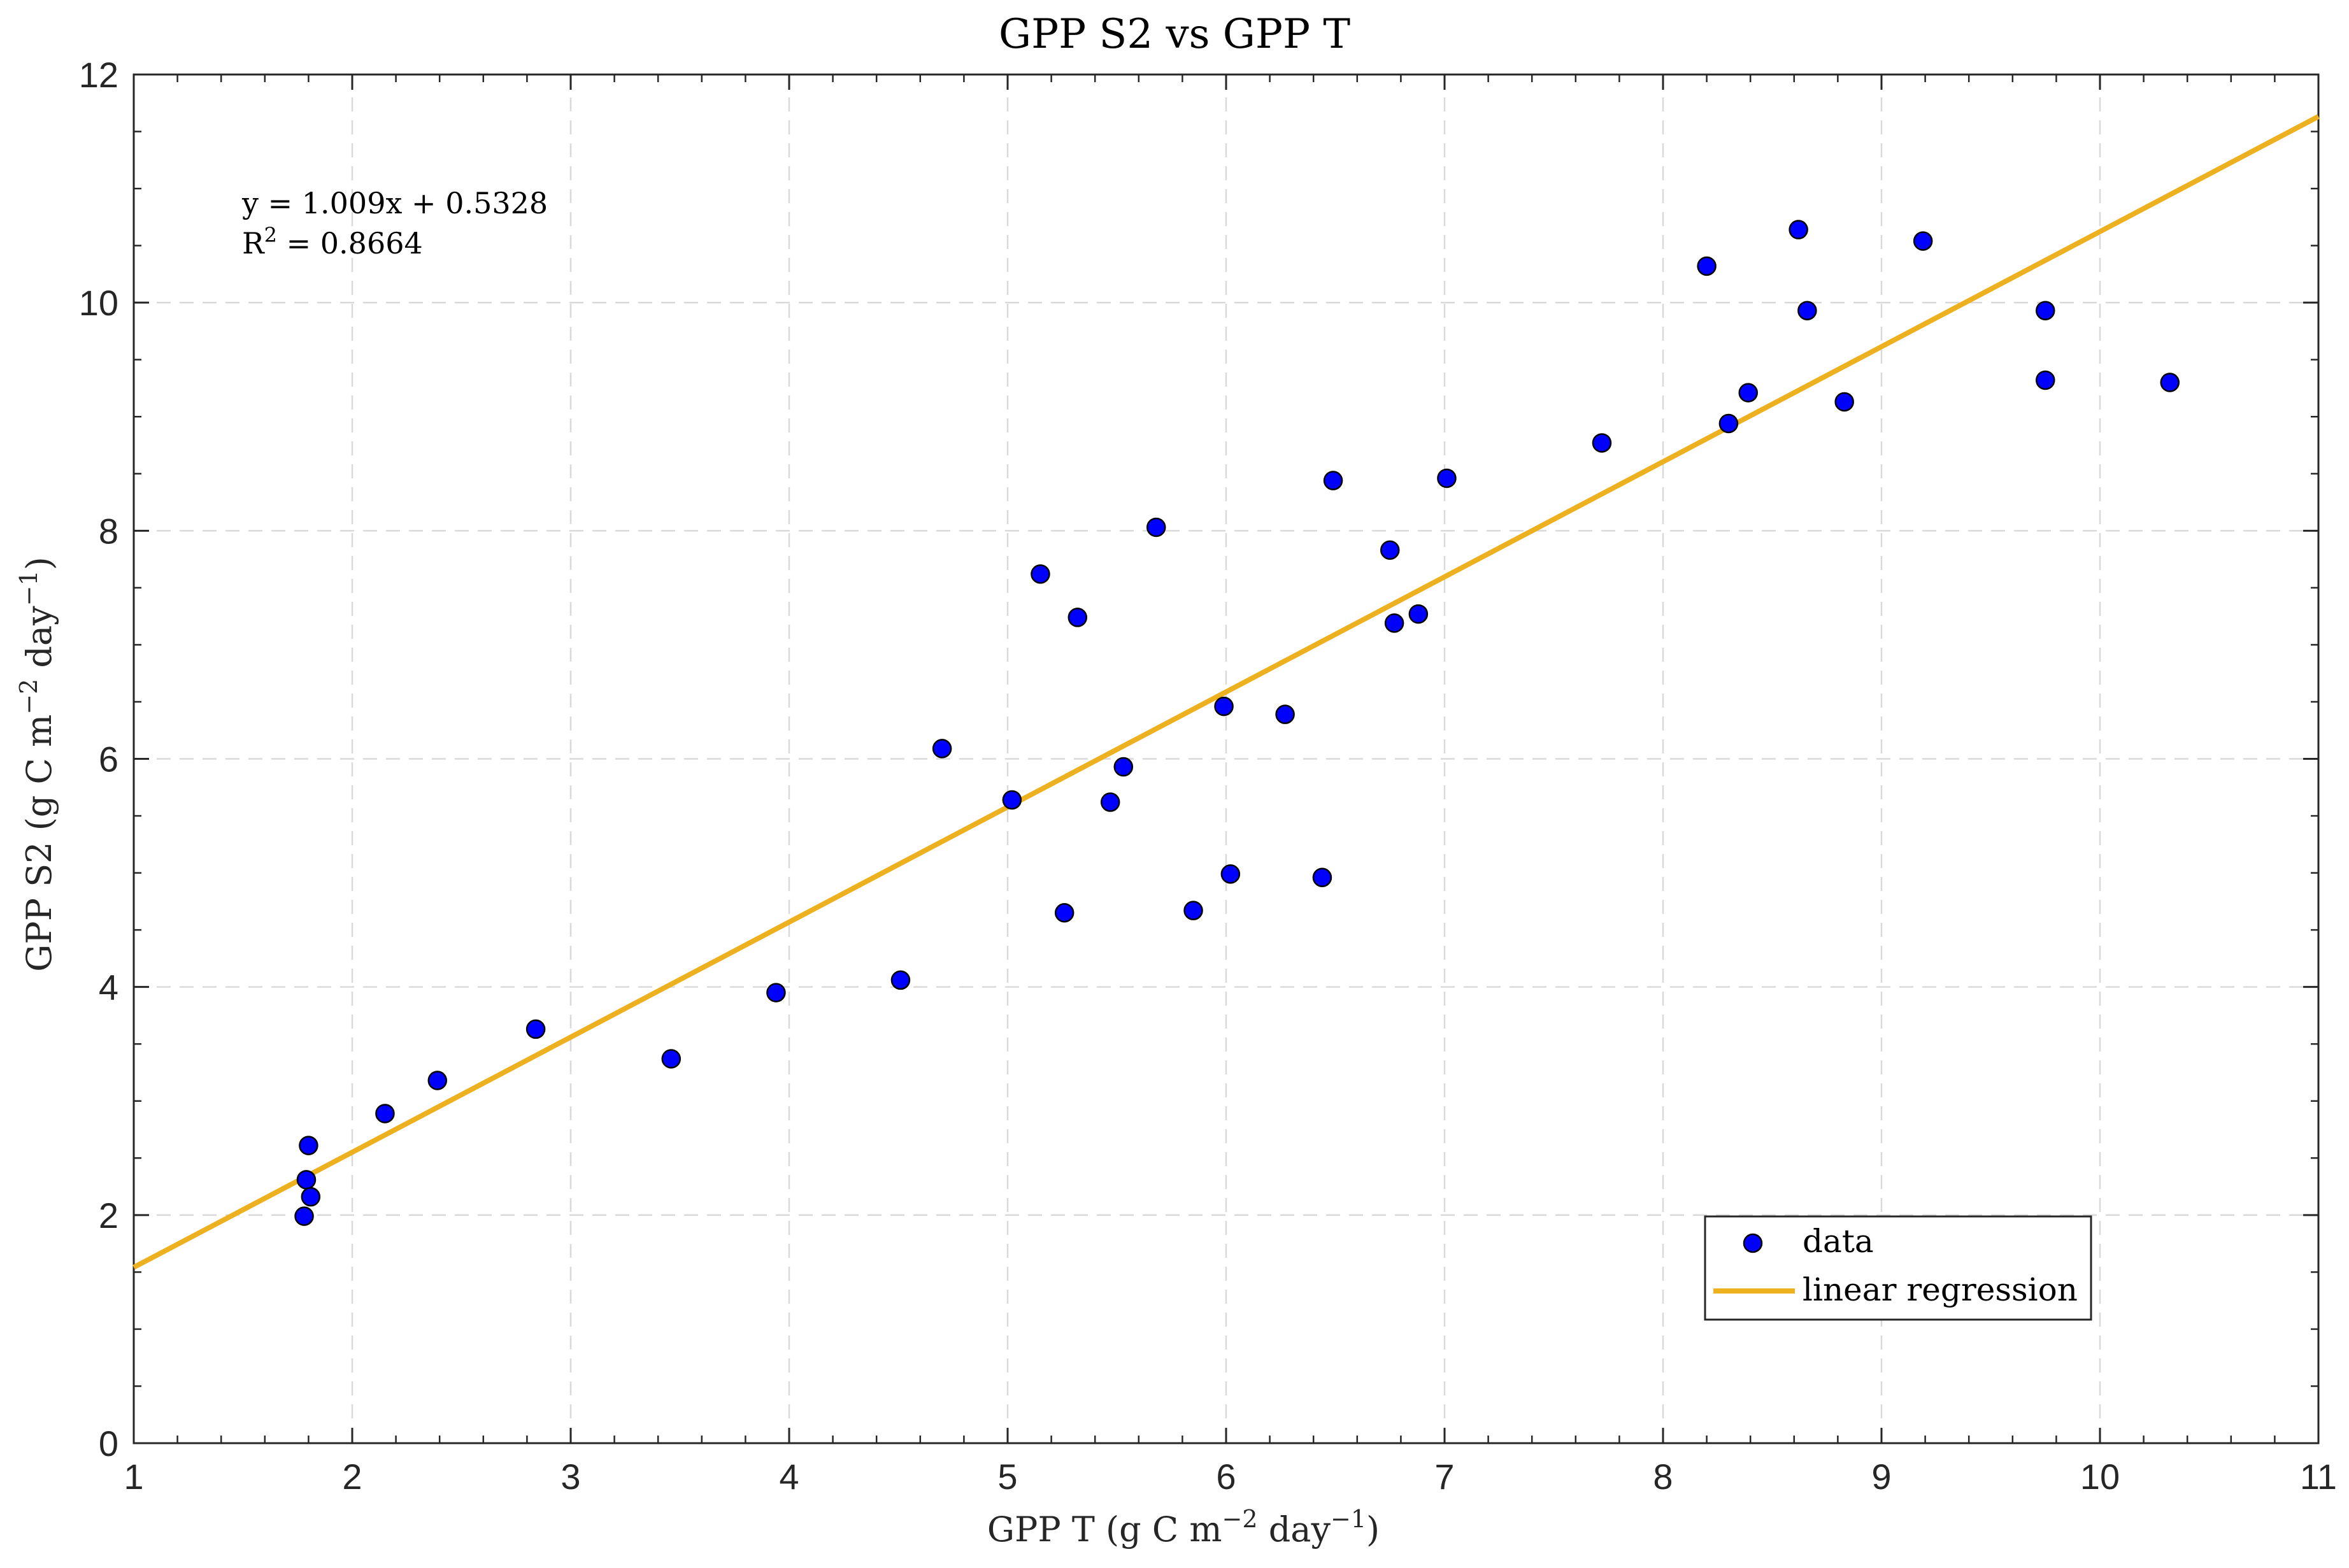 This screenshot has height=1568, width=2349. What do you see at coordinates (789, 1477) in the screenshot?
I see `x-tick-label: 4` at bounding box center [789, 1477].